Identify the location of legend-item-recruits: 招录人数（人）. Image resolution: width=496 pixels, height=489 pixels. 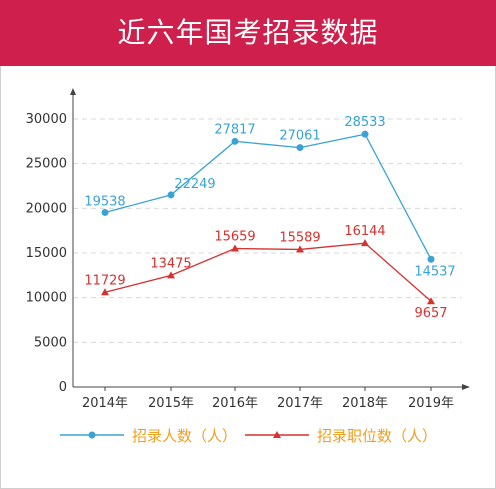
(148, 435).